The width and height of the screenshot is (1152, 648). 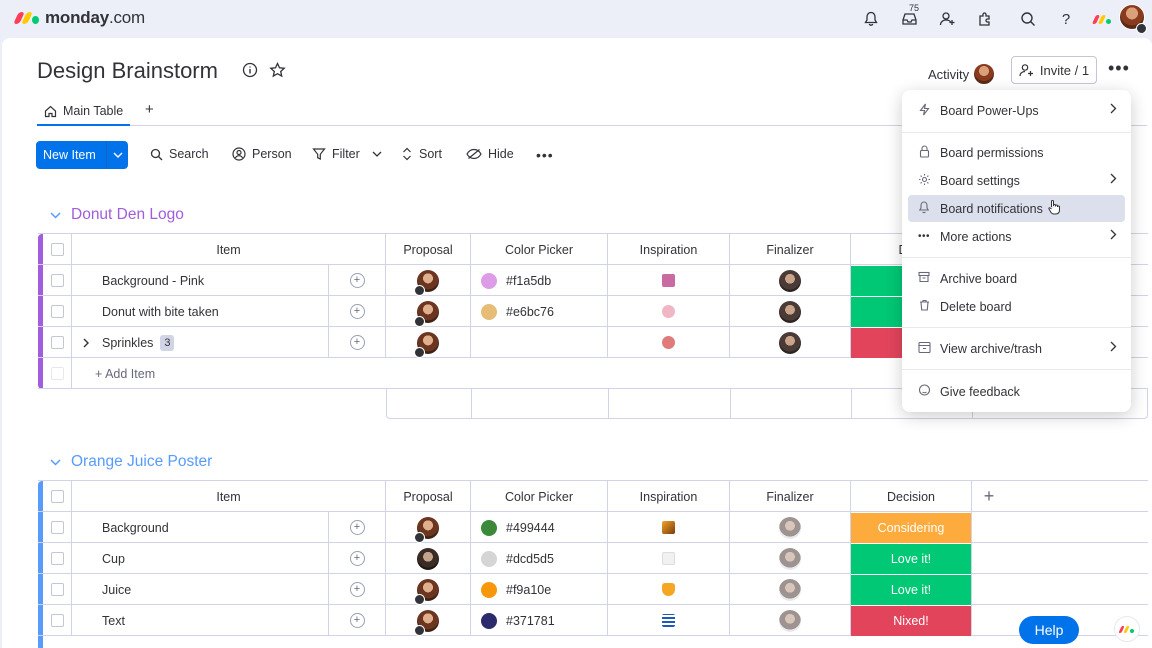 I want to click on color-picker-cell: #e6bc76, so click(x=539, y=311).